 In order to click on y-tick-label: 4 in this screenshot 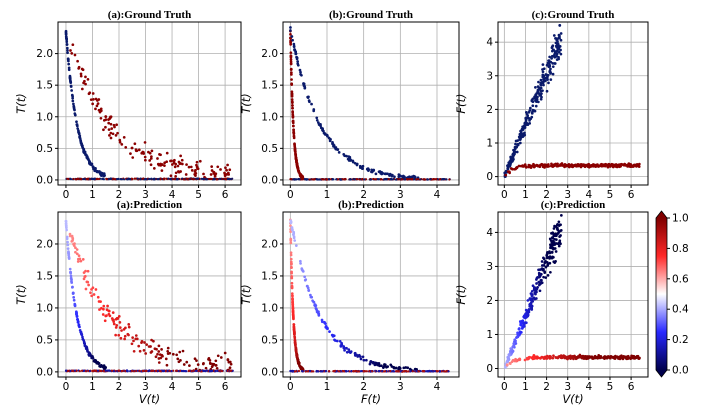, I will do `click(489, 43)`.